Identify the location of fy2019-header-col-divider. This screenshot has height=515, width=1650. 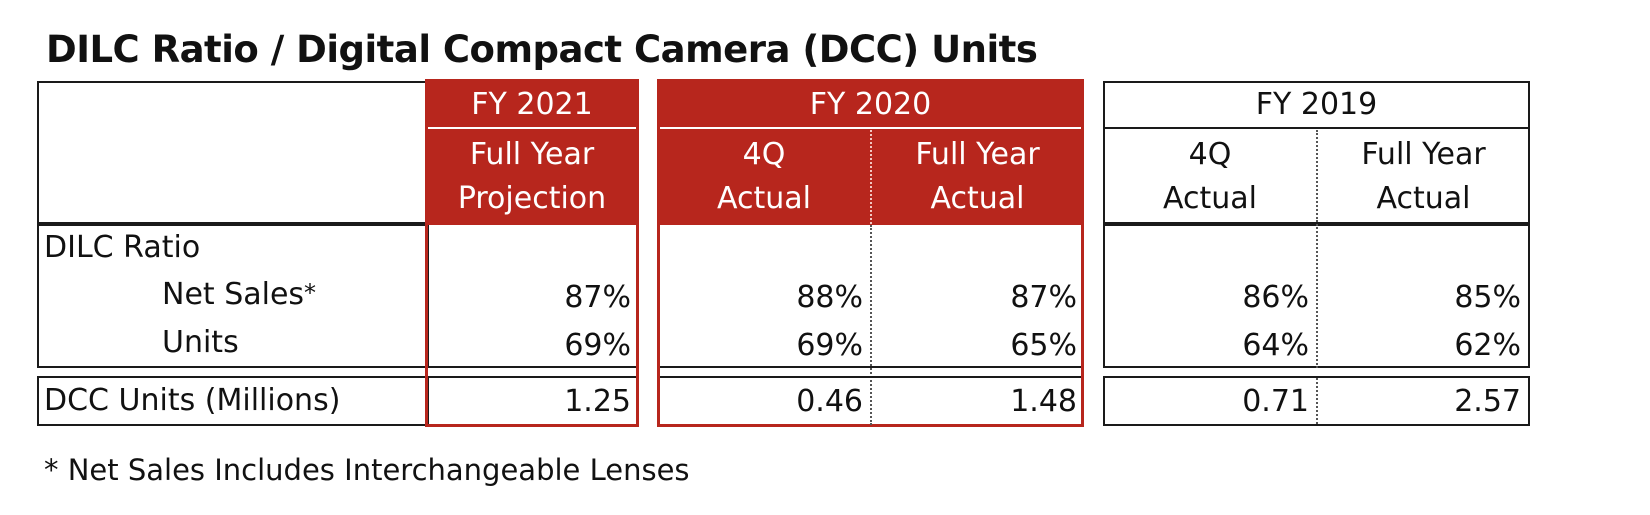
(1317, 176).